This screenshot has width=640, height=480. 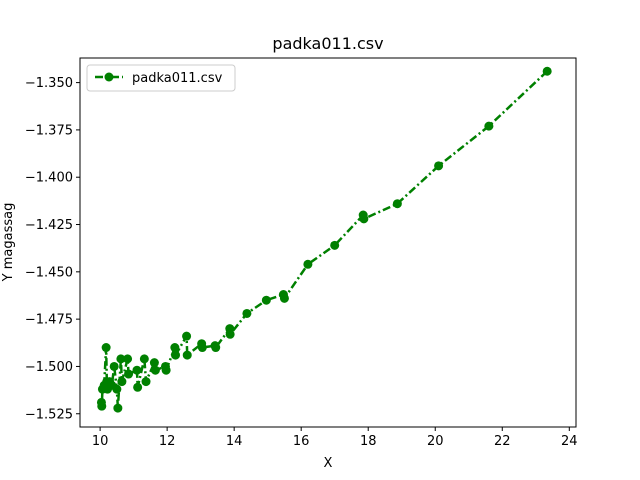 I want to click on x-axis-label: X, so click(x=328, y=463).